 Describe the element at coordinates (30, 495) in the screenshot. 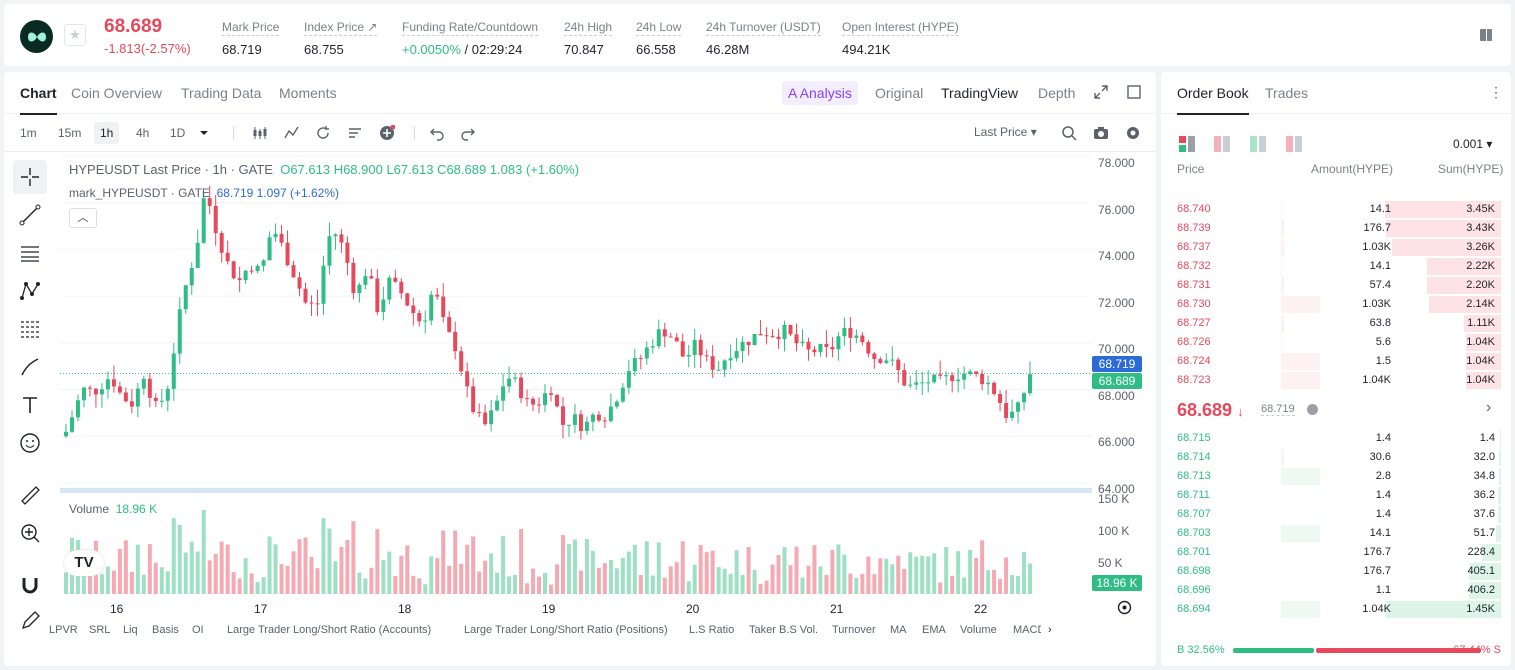

I see `ruler-tool-icon` at that location.